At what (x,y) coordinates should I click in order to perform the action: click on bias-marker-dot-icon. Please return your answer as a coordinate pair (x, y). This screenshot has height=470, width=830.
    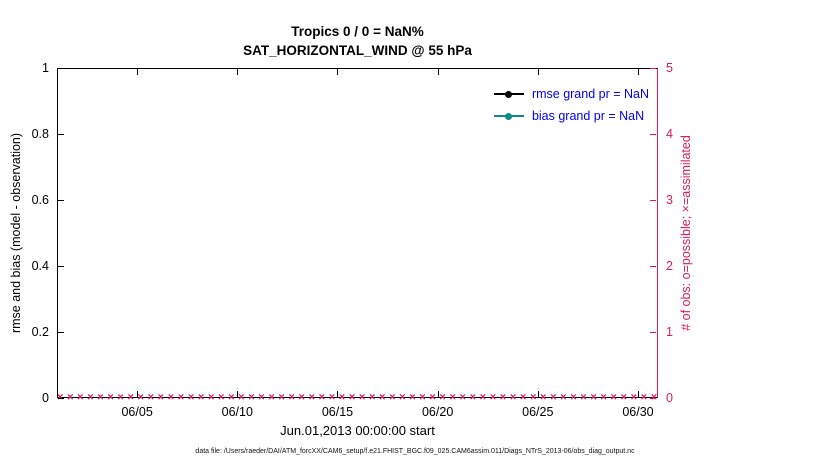
    Looking at the image, I should click on (509, 116).